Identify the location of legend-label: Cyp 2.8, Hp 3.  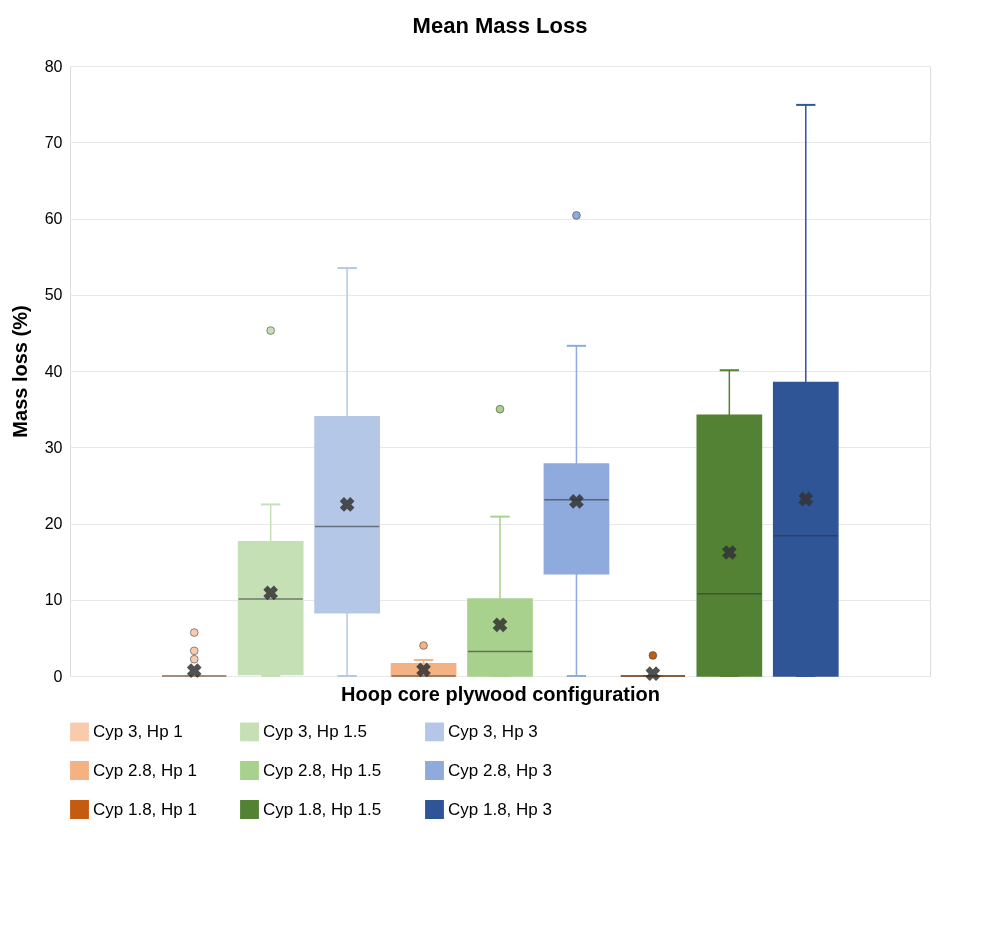
(500, 770).